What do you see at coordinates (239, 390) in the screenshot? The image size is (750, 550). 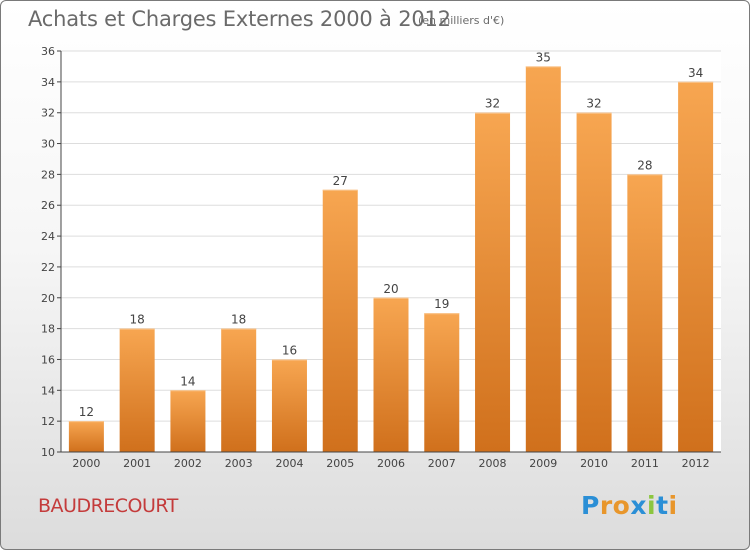 I see `bar-2003` at bounding box center [239, 390].